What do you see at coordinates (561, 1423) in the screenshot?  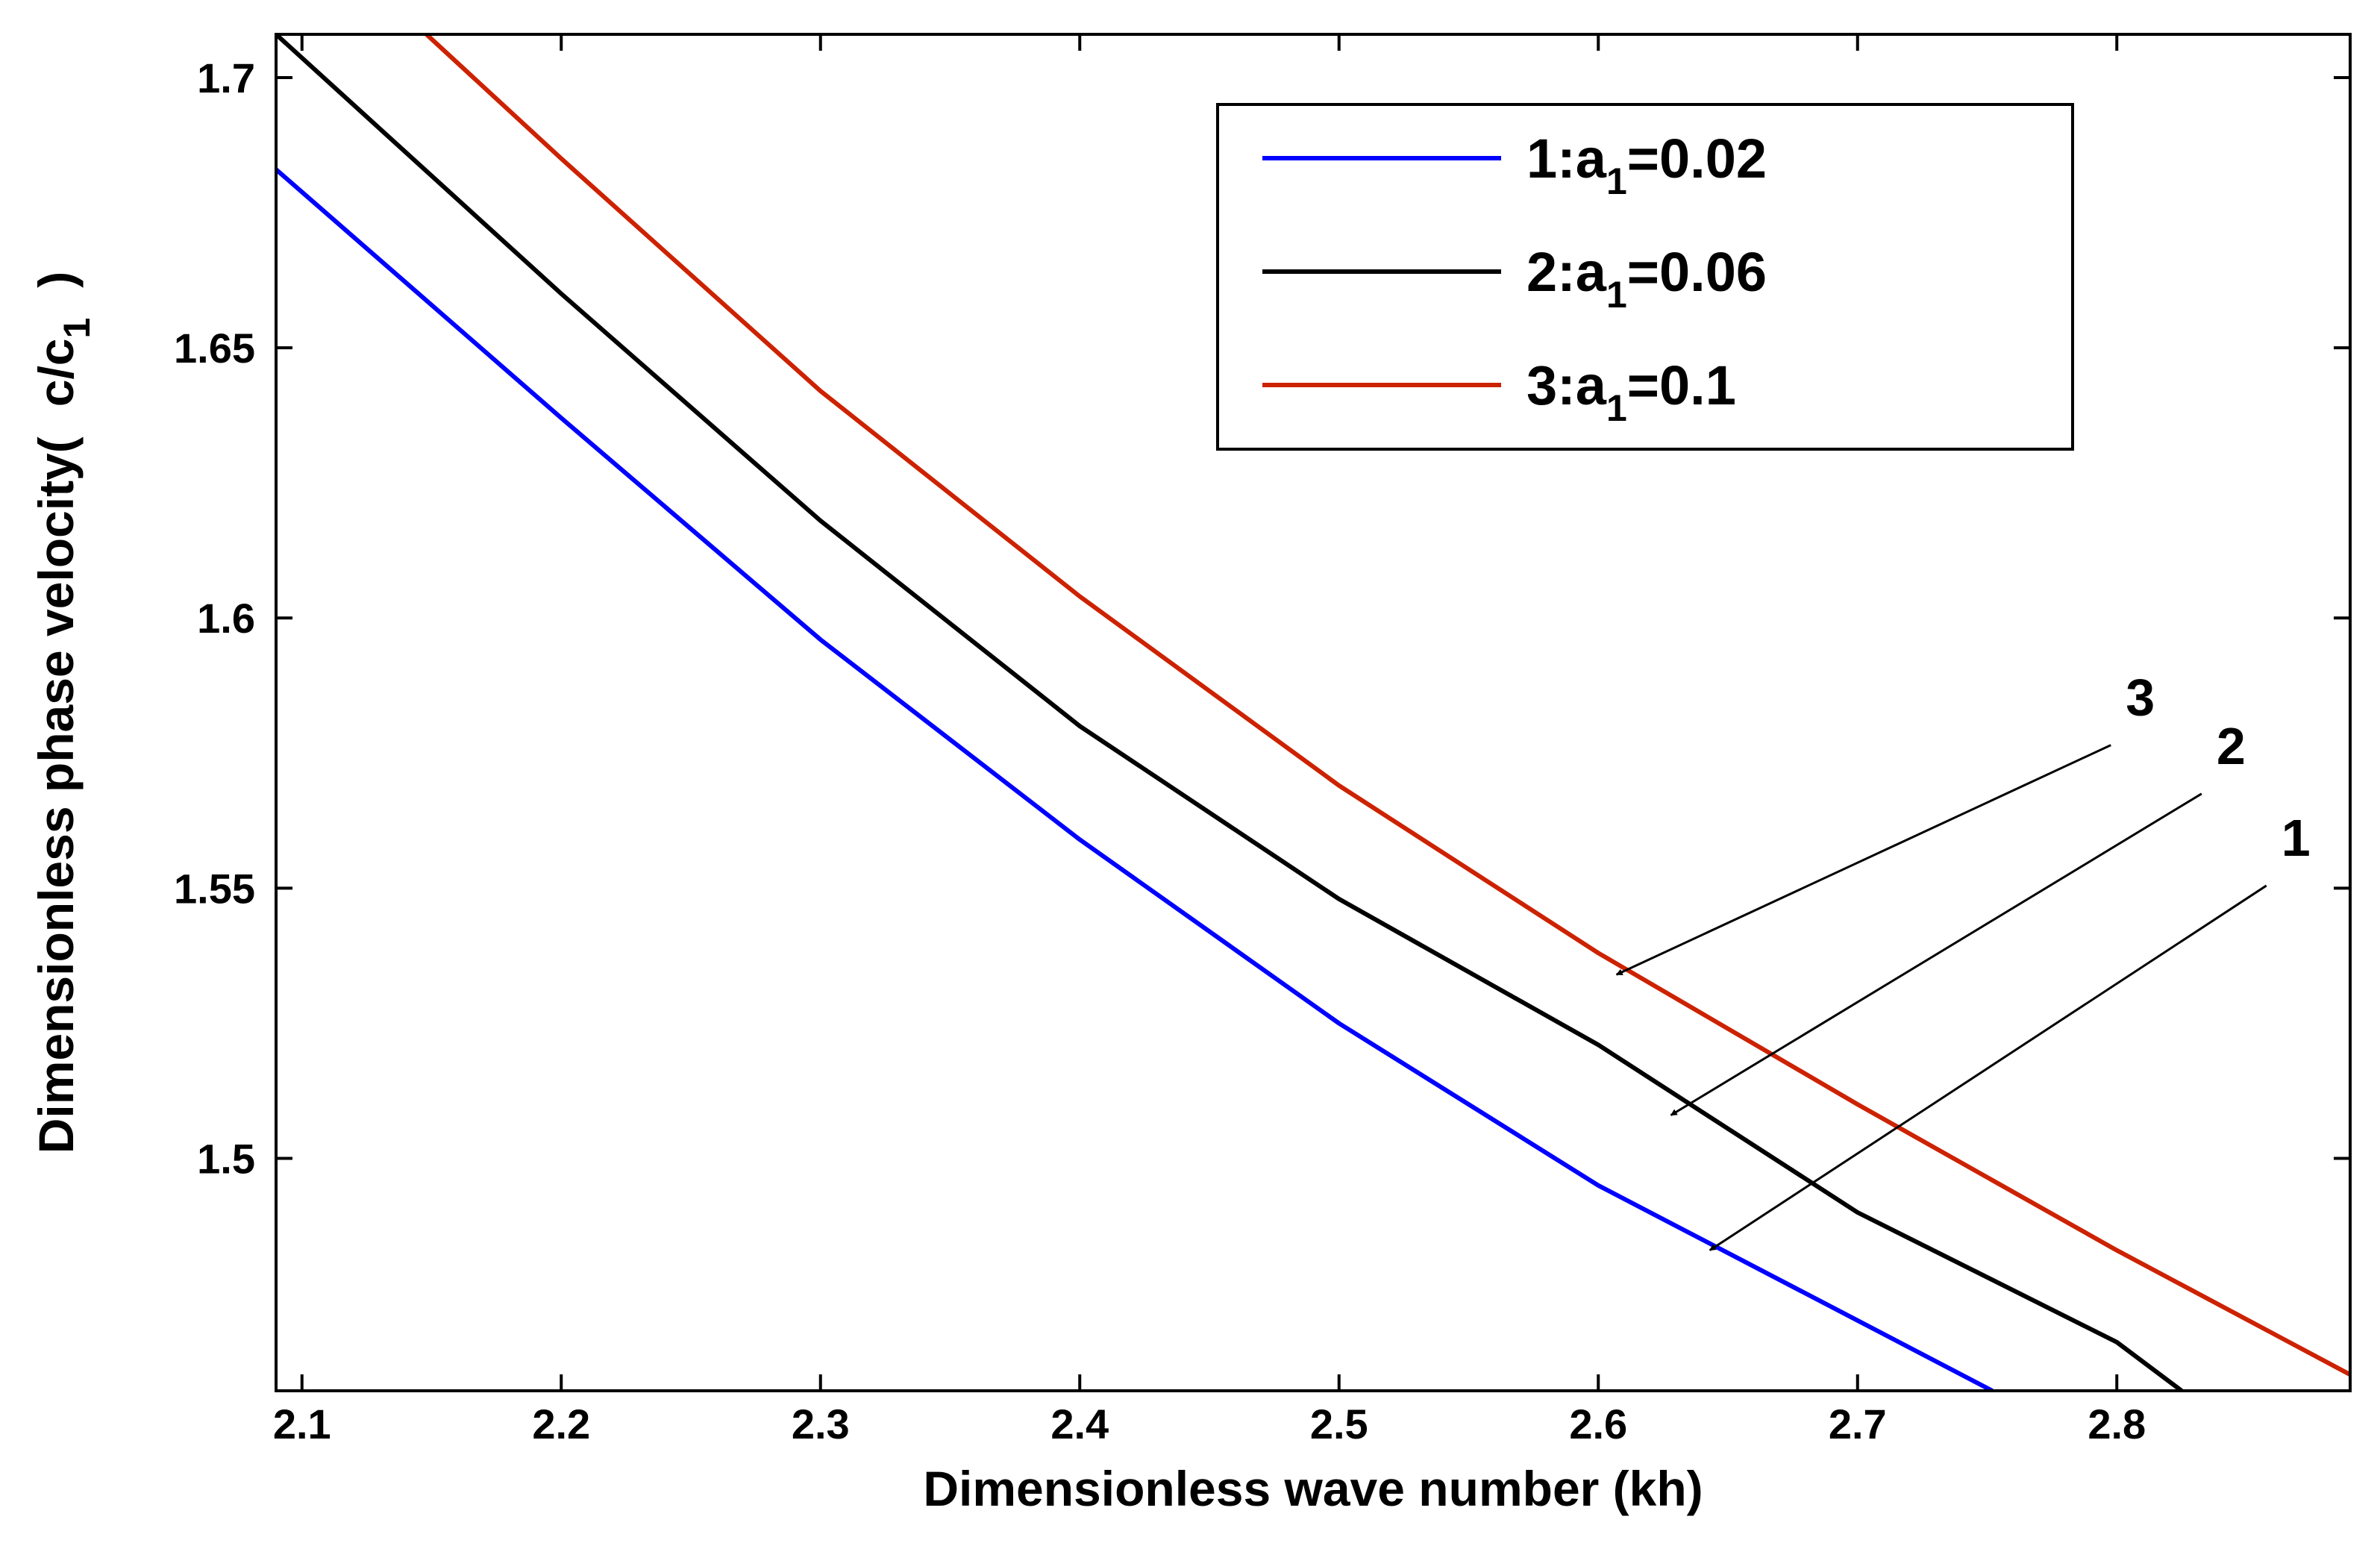 I see `x-tick-label: 2.2` at bounding box center [561, 1423].